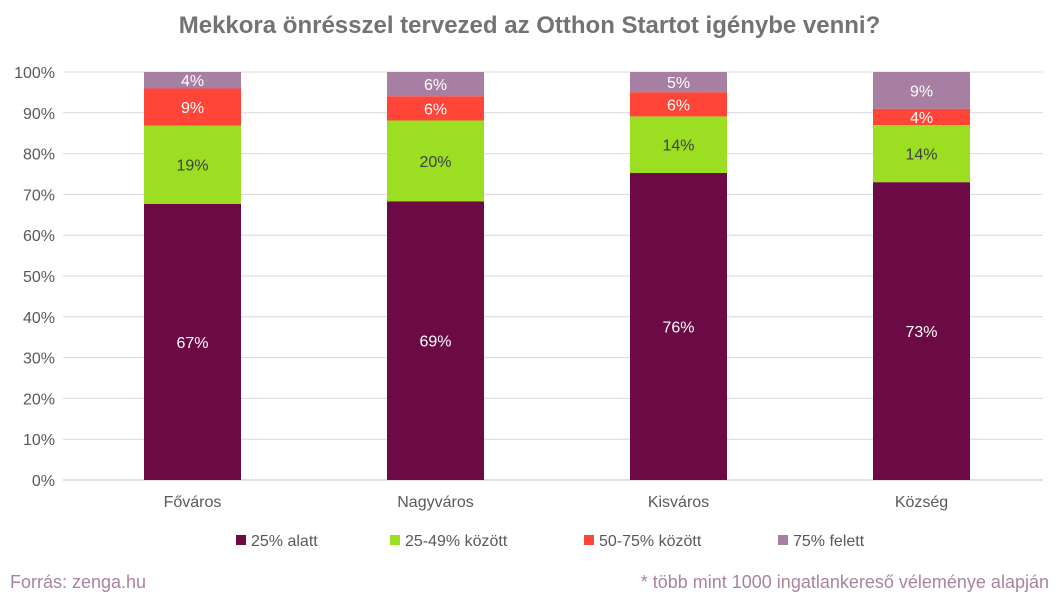 Image resolution: width=1059 pixels, height=604 pixels. I want to click on x-tick-label: Kisváros, so click(678, 502).